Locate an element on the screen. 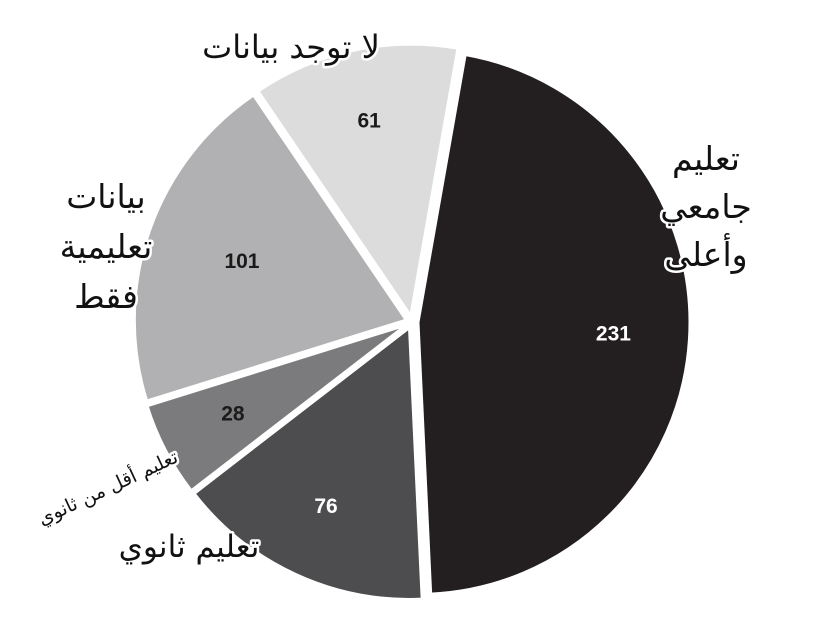 The height and width of the screenshot is (622, 830). slice-value-label: 231 is located at coordinates (613, 333).